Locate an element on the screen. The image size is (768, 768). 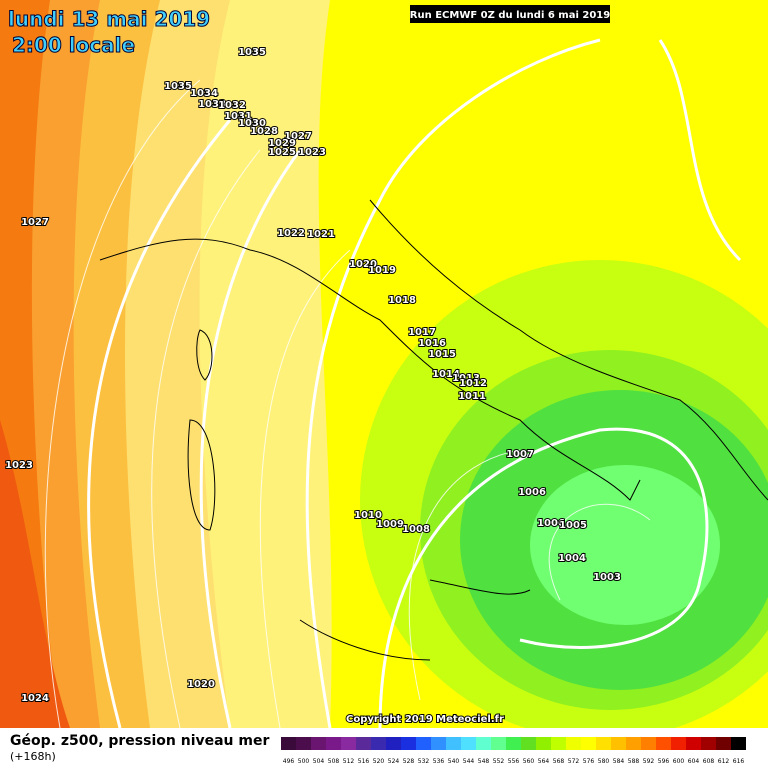
pressure-label: 1009 is located at coordinates (390, 524).